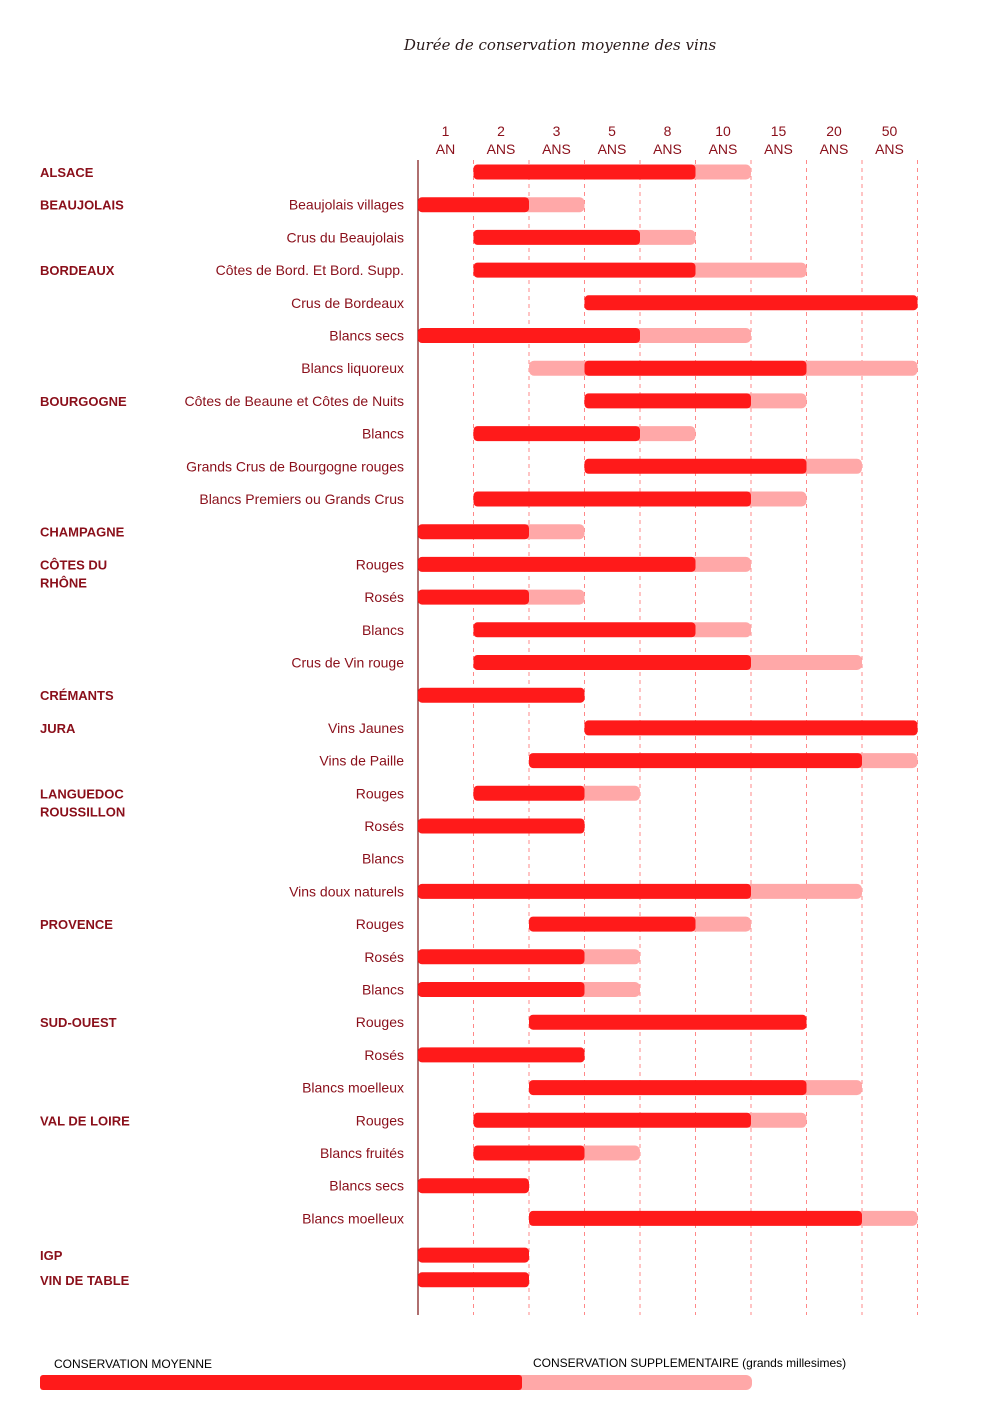 The height and width of the screenshot is (1422, 988). Describe the element at coordinates (82, 793) in the screenshot. I see `region-label: LANGUEDOC` at that location.